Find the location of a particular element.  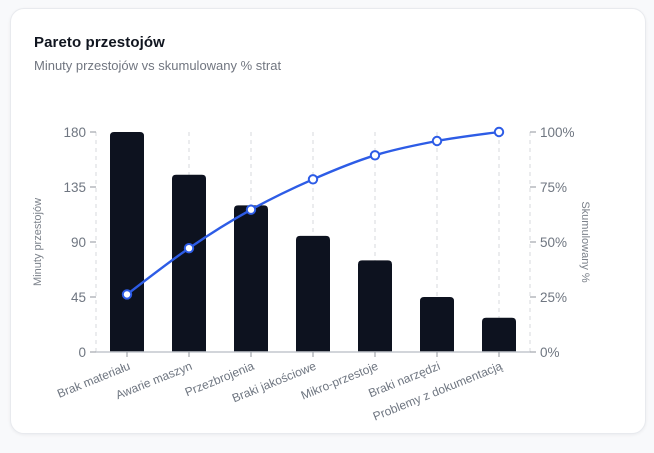

chart-subtitle: Minuty przestojów vs skumulowany % strat is located at coordinates (158, 65).